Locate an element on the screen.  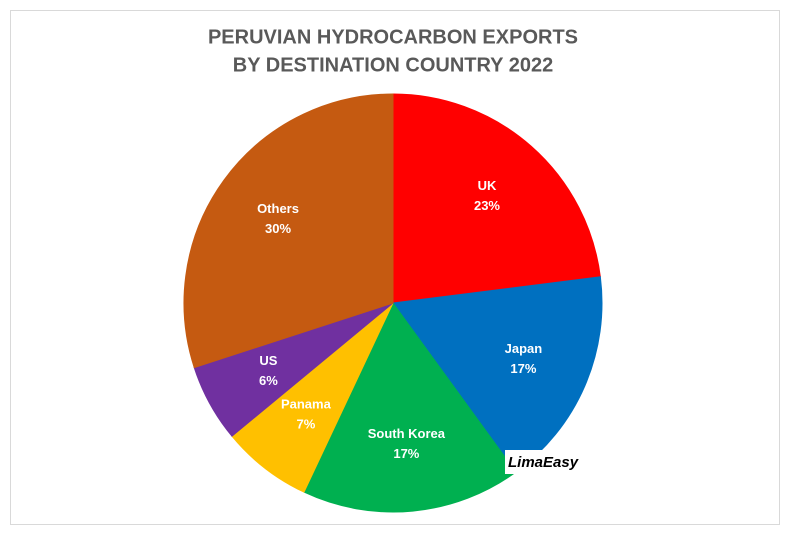
chart-title: PERUVIAN HYDROCARBON EXPORTS is located at coordinates (393, 37).